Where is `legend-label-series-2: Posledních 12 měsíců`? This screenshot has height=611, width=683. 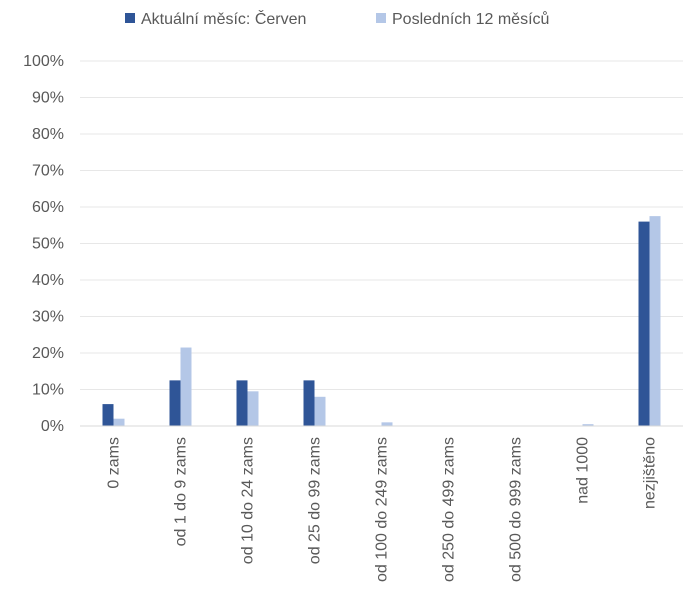 legend-label-series-2: Posledních 12 měsíců is located at coordinates (470, 19).